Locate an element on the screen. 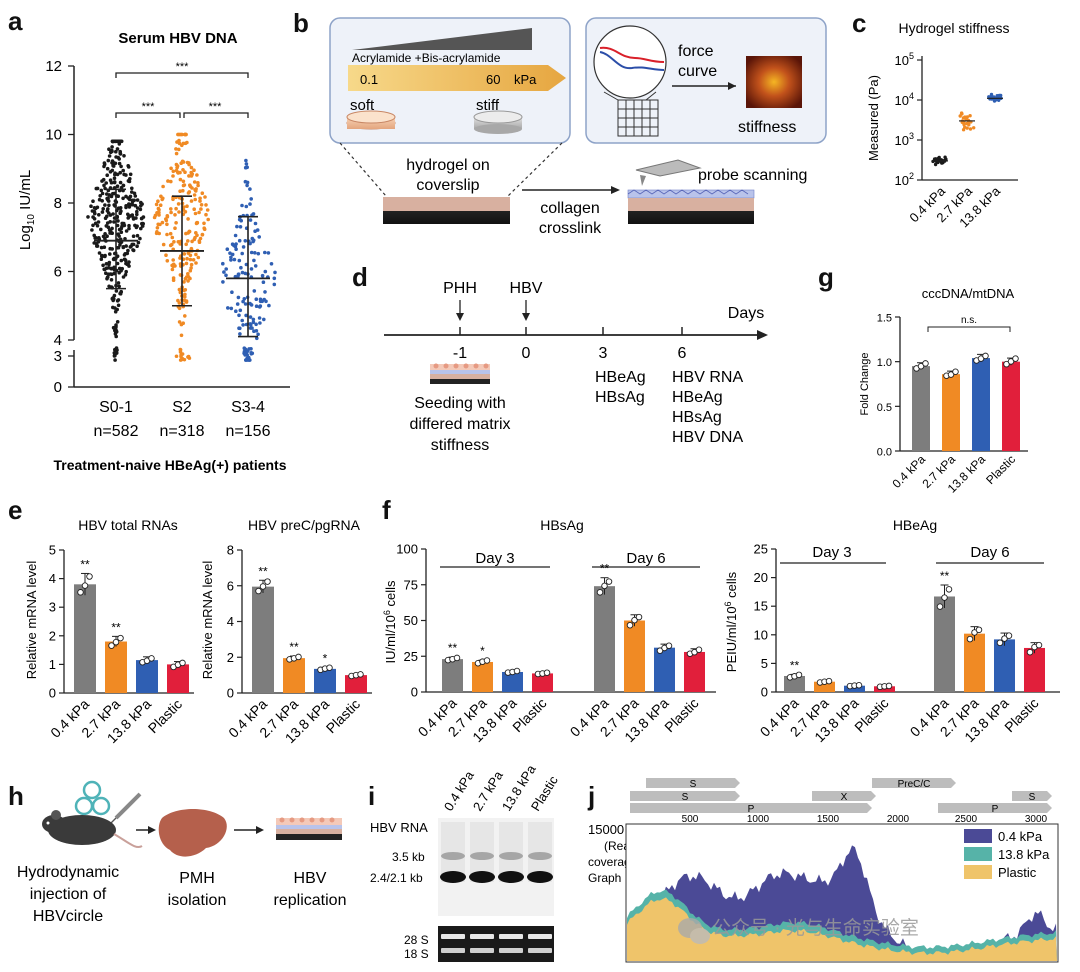 This screenshot has width=1080, height=972. seeding-dish-icon is located at coordinates (460, 373).